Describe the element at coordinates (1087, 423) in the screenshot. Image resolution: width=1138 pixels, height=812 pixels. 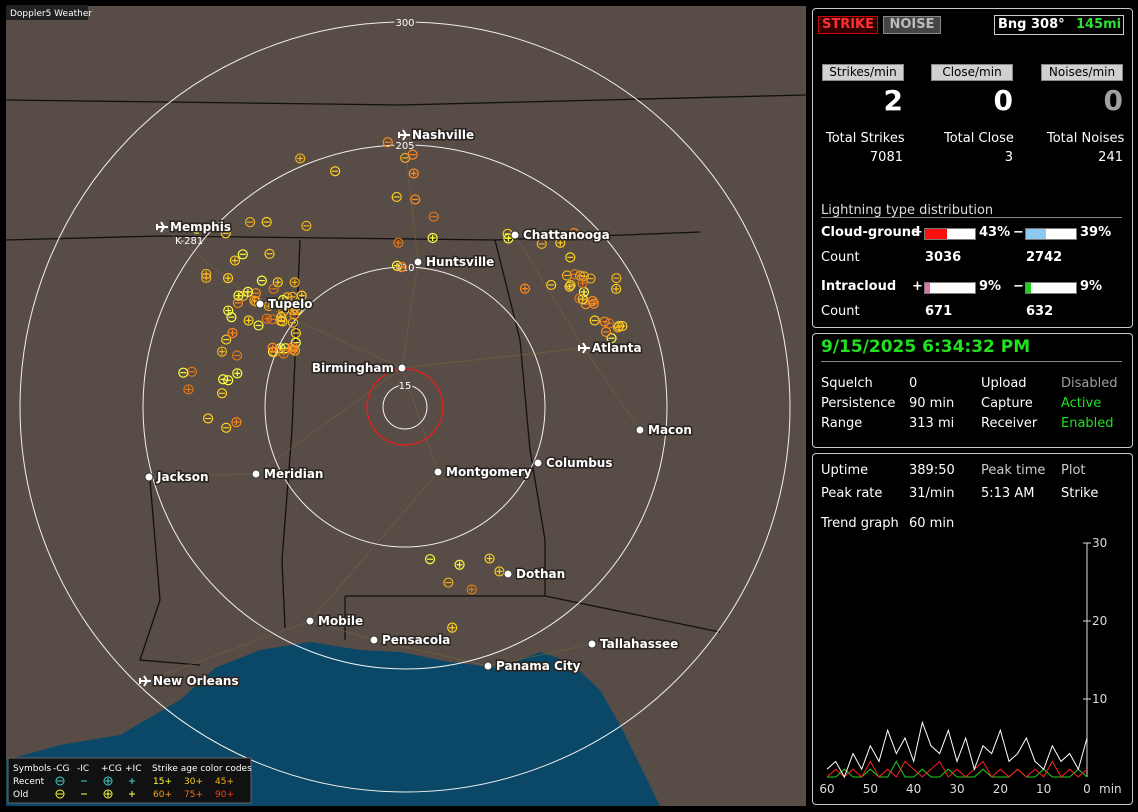
I see `setting-value: Enabled` at that location.